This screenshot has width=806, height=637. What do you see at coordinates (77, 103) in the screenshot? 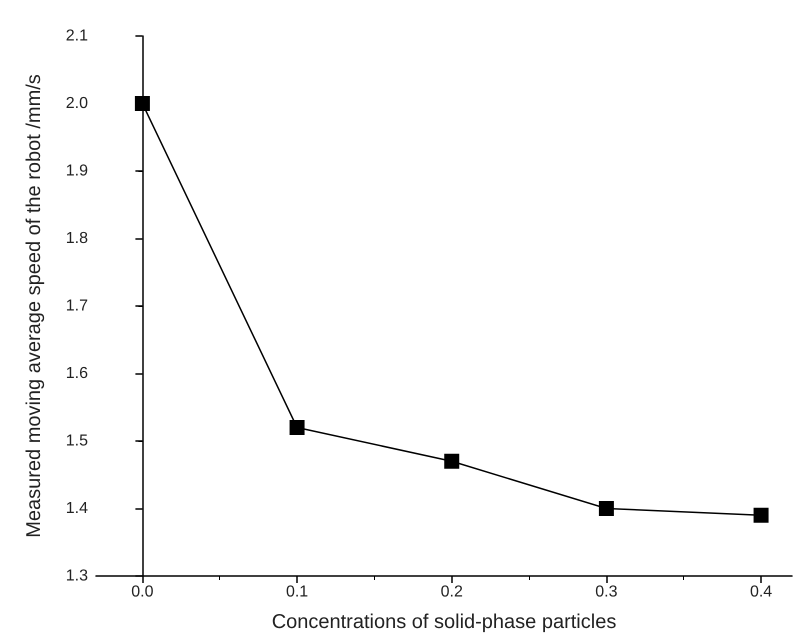
I see `y-tick-label: 2.0` at bounding box center [77, 103].